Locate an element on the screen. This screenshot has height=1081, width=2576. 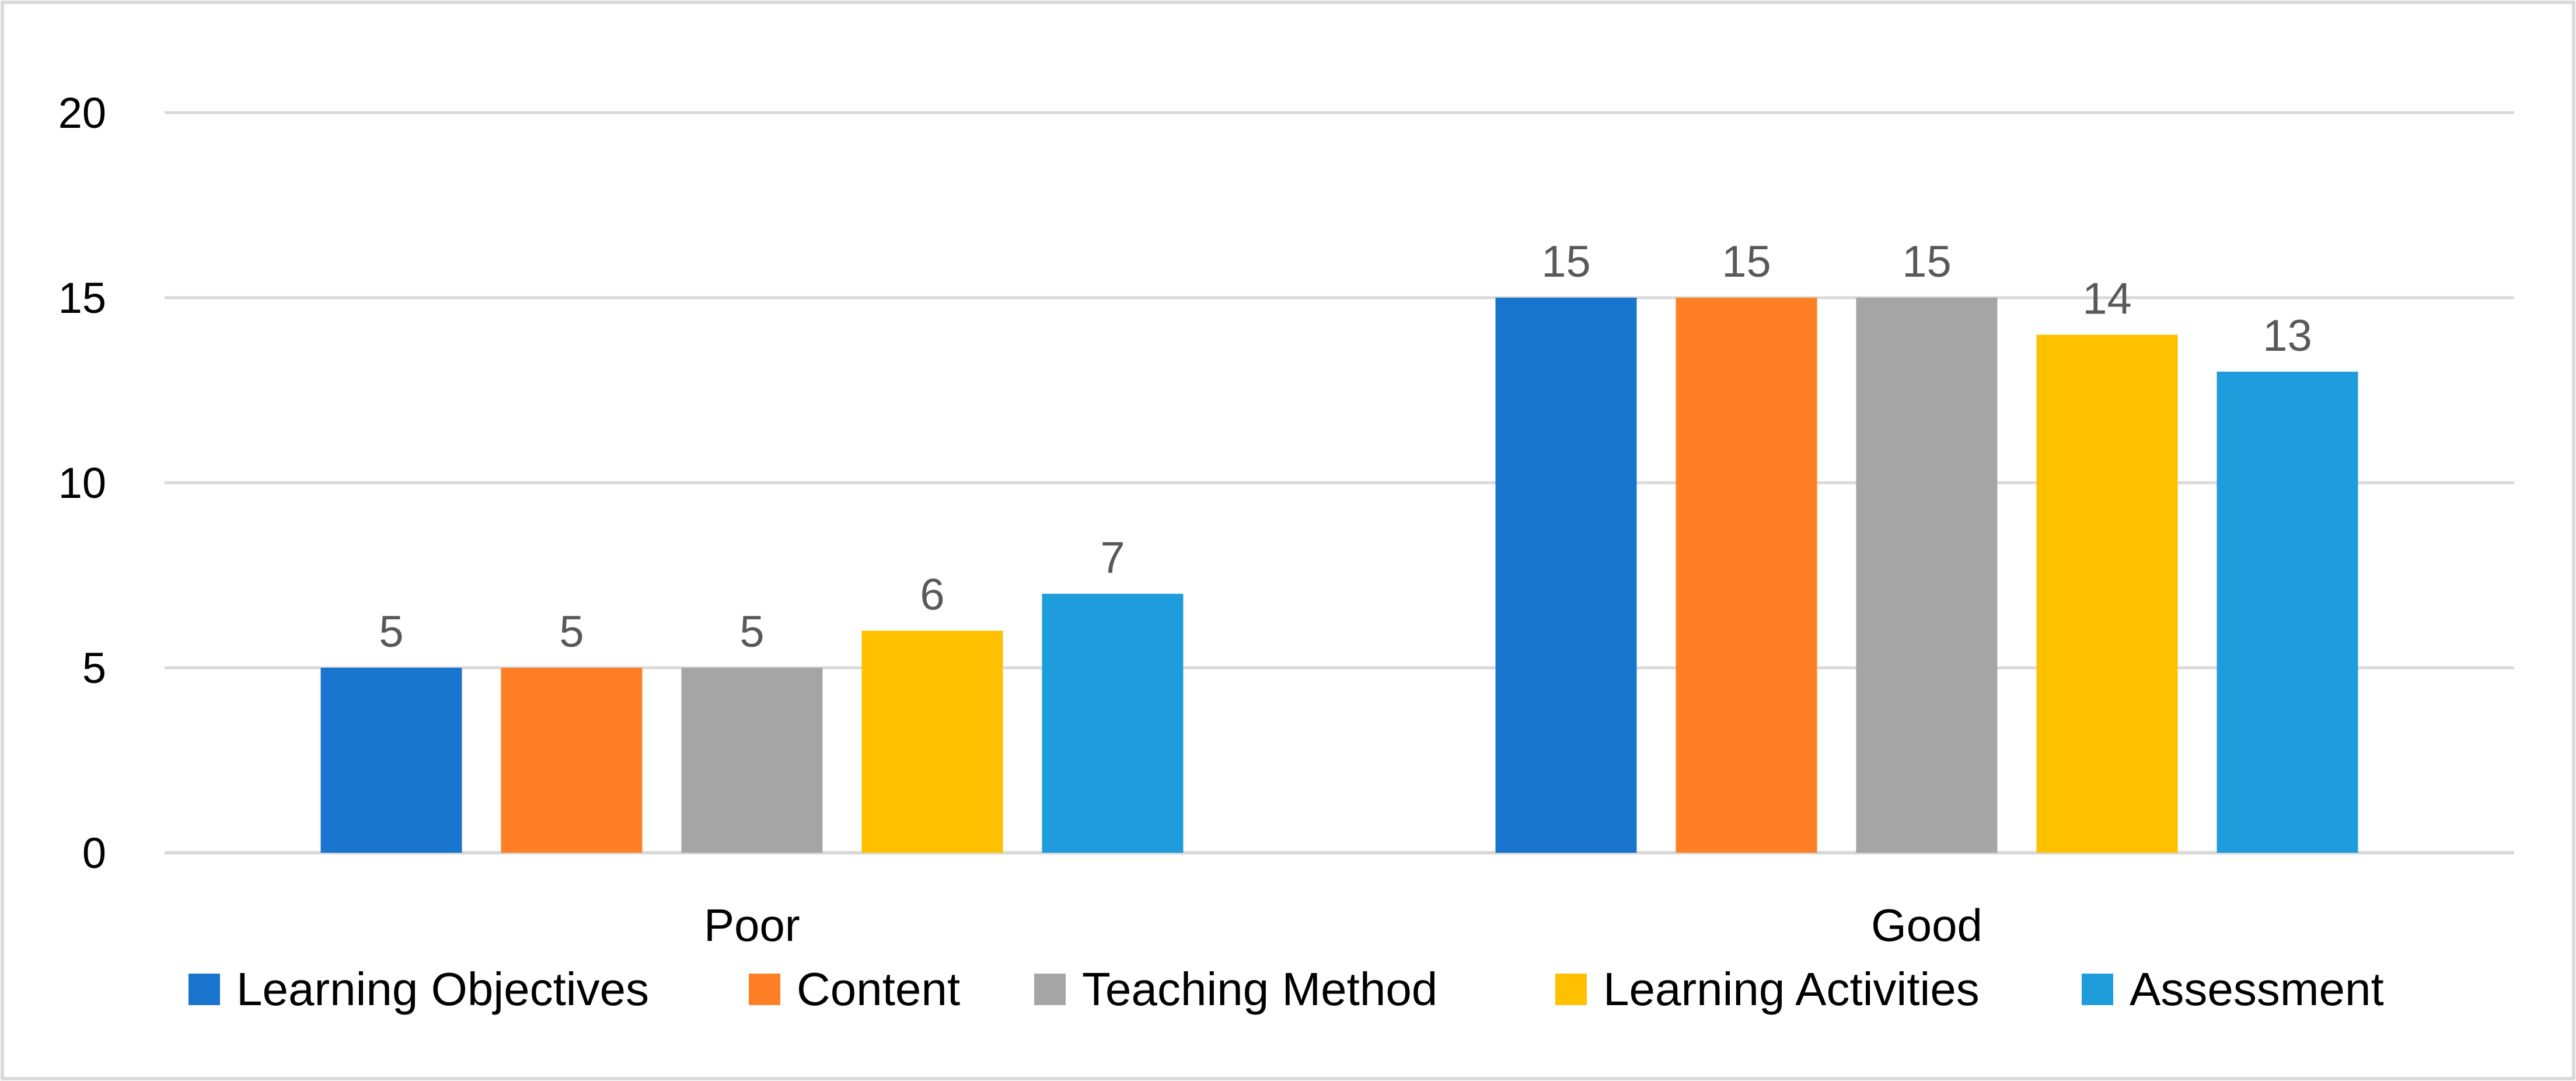
legend-label: Learning Objectives is located at coordinates (442, 989).